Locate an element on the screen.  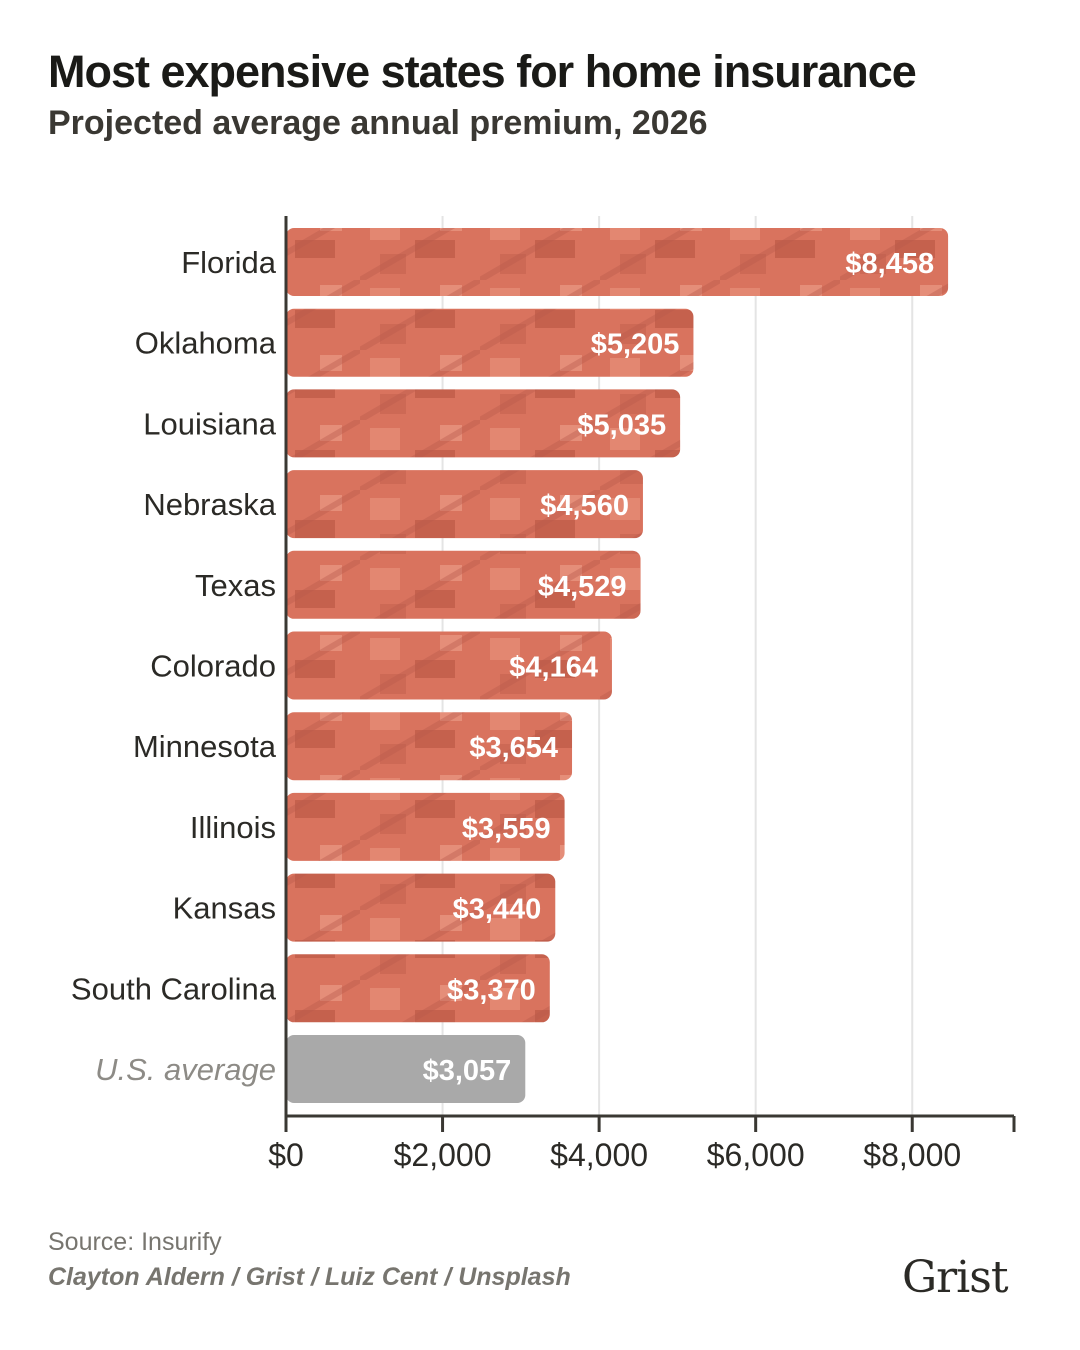
x-tick-label: $8,000 is located at coordinates (912, 1155).